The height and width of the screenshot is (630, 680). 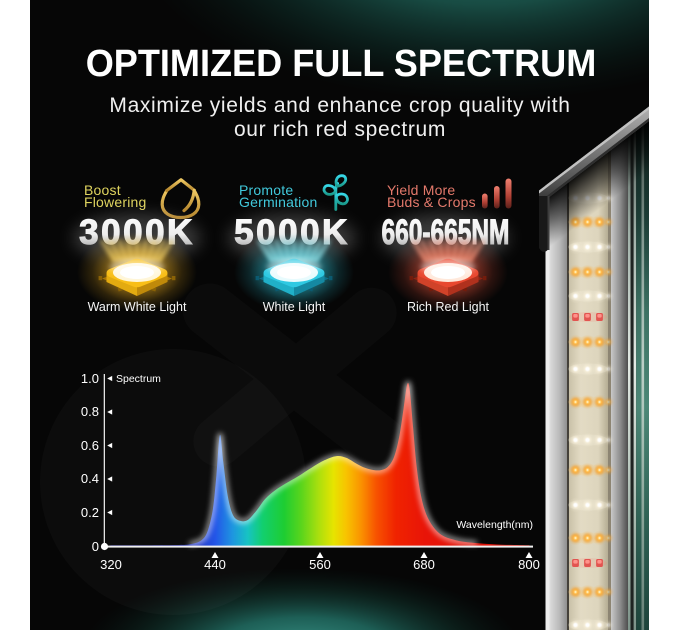 What do you see at coordinates (111, 564) in the screenshot?
I see `svg-text: 320` at bounding box center [111, 564].